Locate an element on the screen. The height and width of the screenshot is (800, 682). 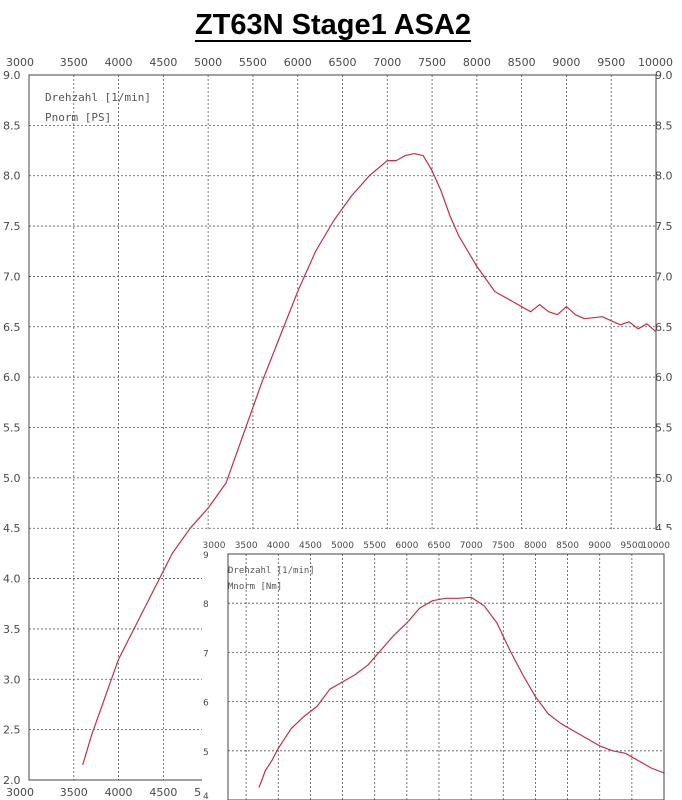
torque-chart-series is located at coordinates (461, 692).